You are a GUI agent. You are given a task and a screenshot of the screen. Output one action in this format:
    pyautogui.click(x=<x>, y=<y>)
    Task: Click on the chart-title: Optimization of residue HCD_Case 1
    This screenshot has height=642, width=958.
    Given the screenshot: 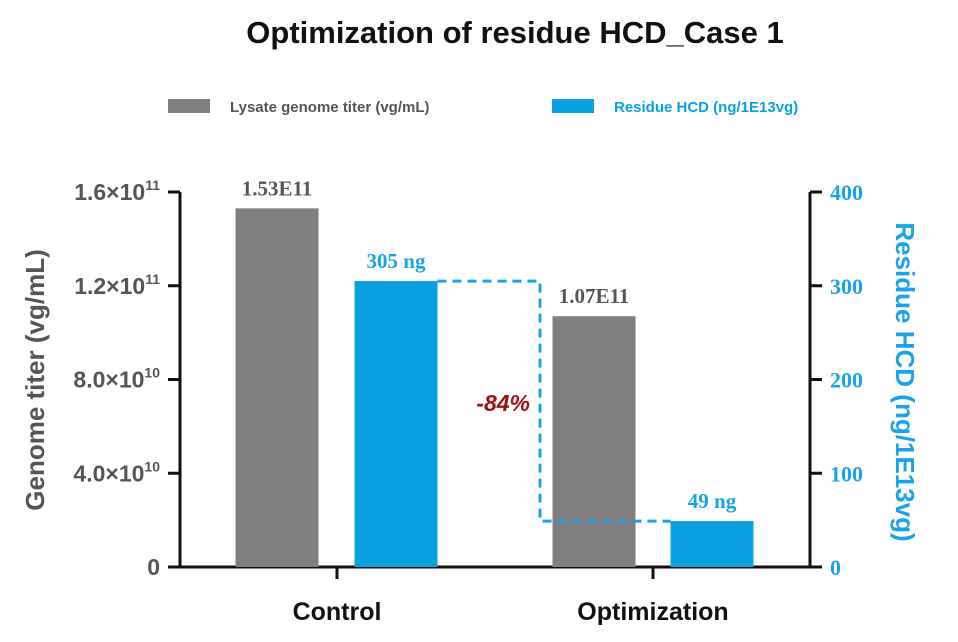 What is the action you would take?
    pyautogui.click(x=514, y=32)
    